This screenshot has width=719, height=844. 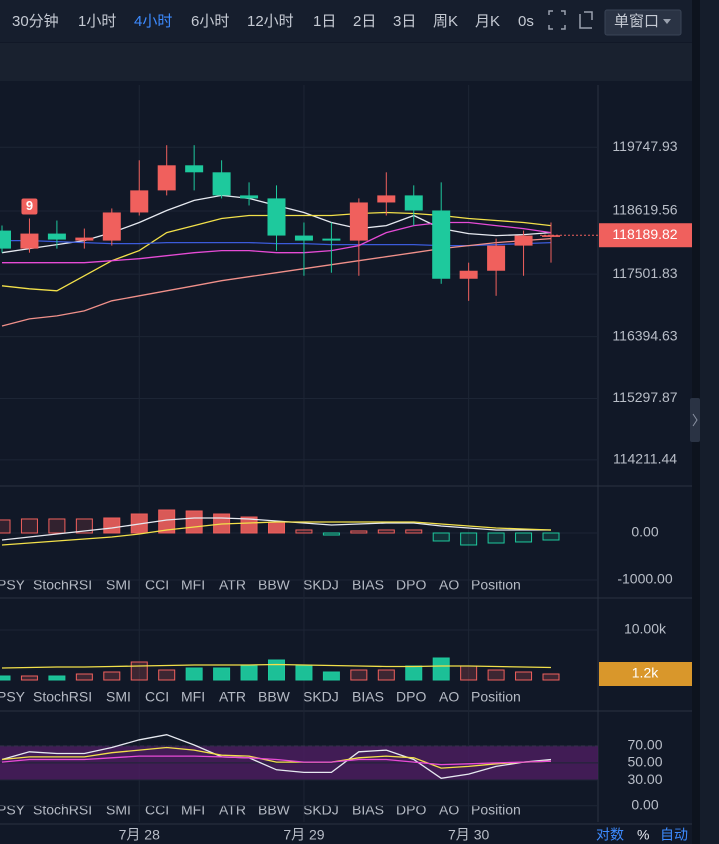 I want to click on y-tick-label: 10.00k, so click(x=645, y=629).